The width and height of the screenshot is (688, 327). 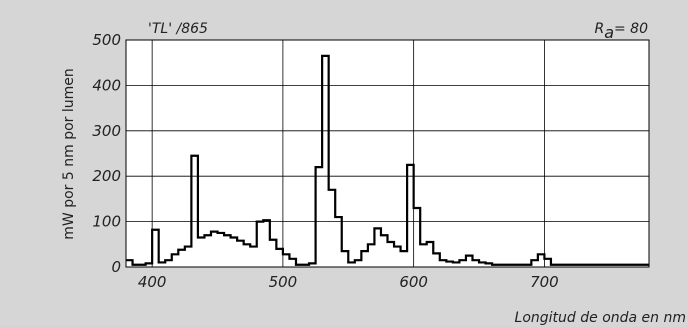 What do you see at coordinates (106, 153) in the screenshot?
I see `y-tick-labels: 0 100 200 300 400 500` at bounding box center [106, 153].